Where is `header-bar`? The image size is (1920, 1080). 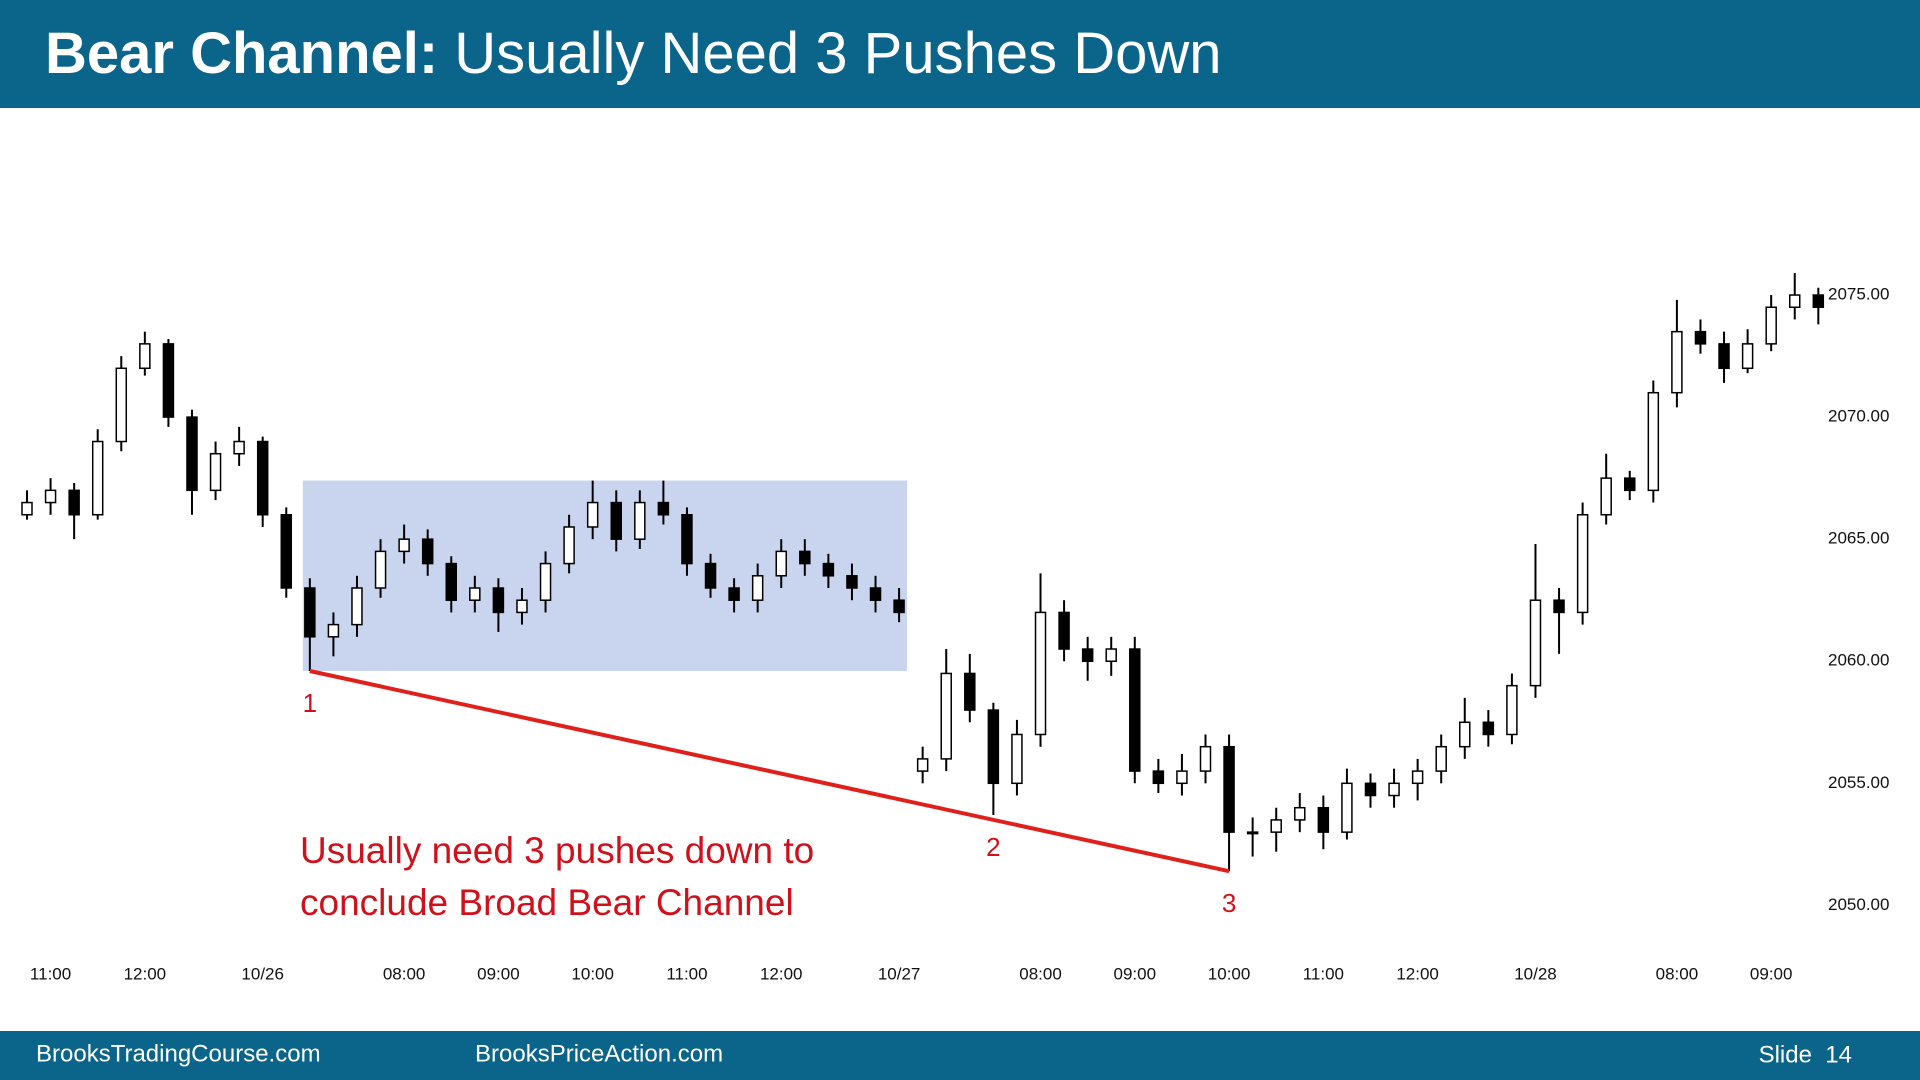
header-bar is located at coordinates (960, 54).